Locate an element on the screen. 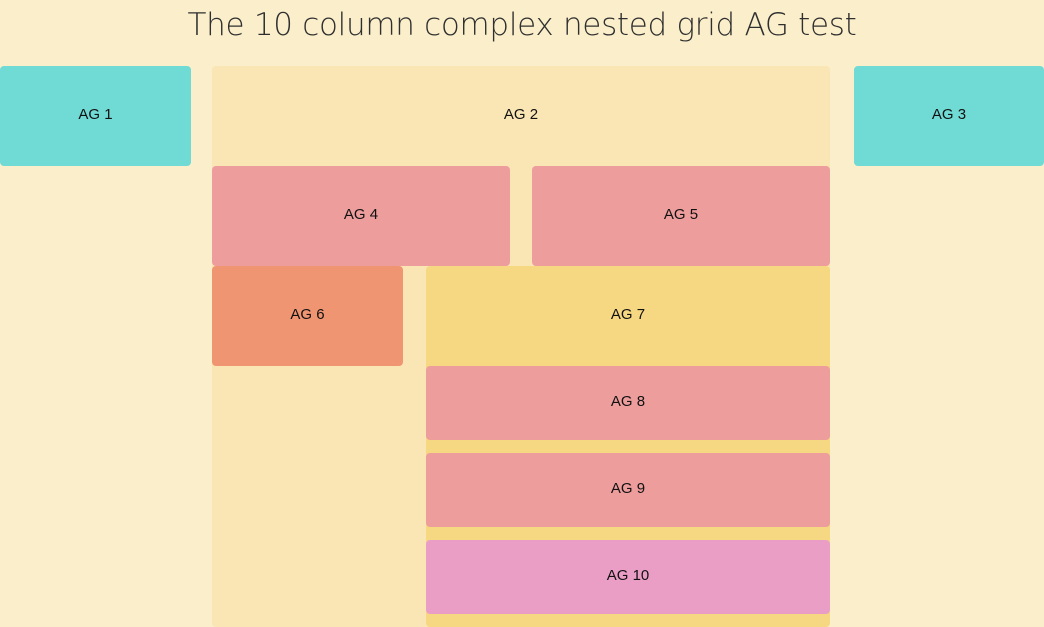 This screenshot has height=627, width=1044. grid-cell-ag4: AG 4 is located at coordinates (361, 216).